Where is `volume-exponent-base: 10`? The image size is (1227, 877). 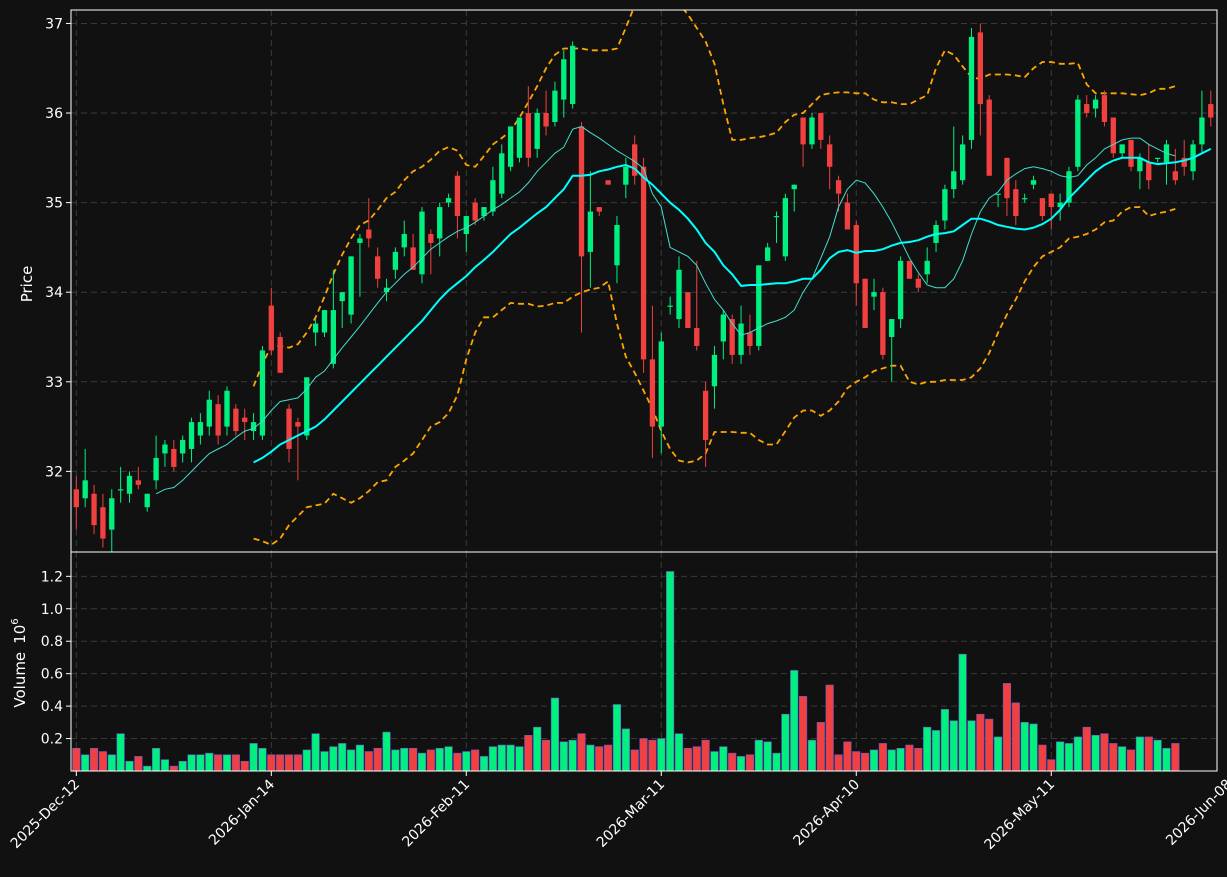
volume-exponent-base: 10 is located at coordinates (20, 634).